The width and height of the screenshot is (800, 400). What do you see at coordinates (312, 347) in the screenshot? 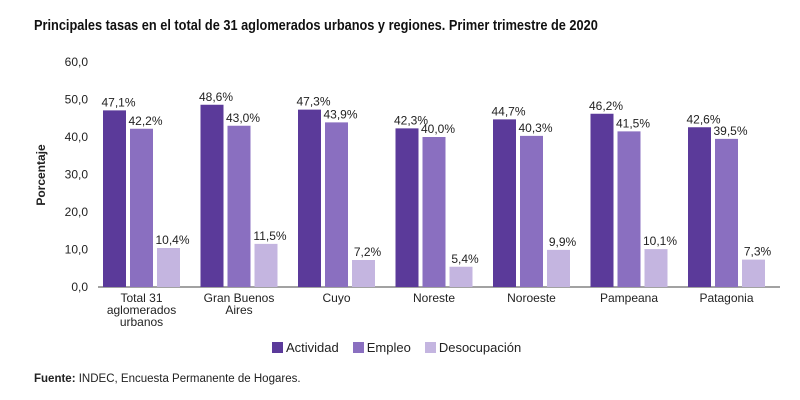
I see `legend-label: Actividad` at bounding box center [312, 347].